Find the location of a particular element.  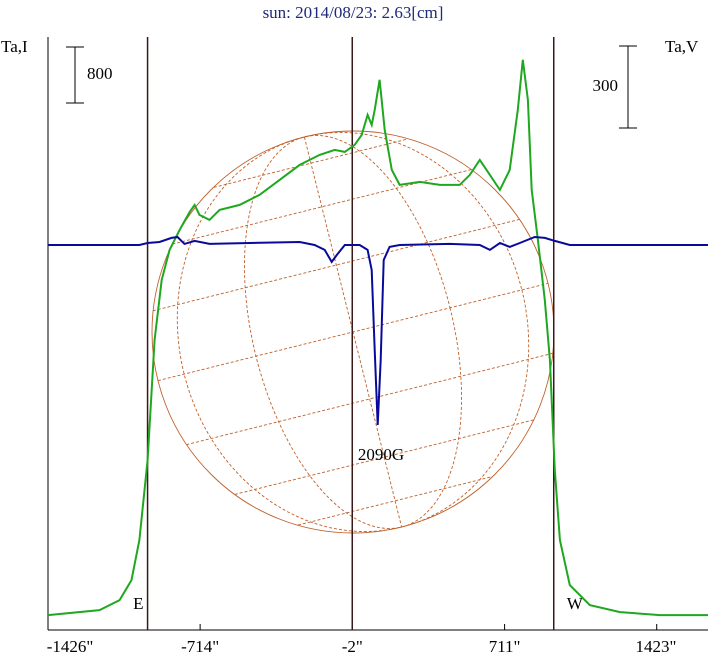

limb-label: W is located at coordinates (575, 603).